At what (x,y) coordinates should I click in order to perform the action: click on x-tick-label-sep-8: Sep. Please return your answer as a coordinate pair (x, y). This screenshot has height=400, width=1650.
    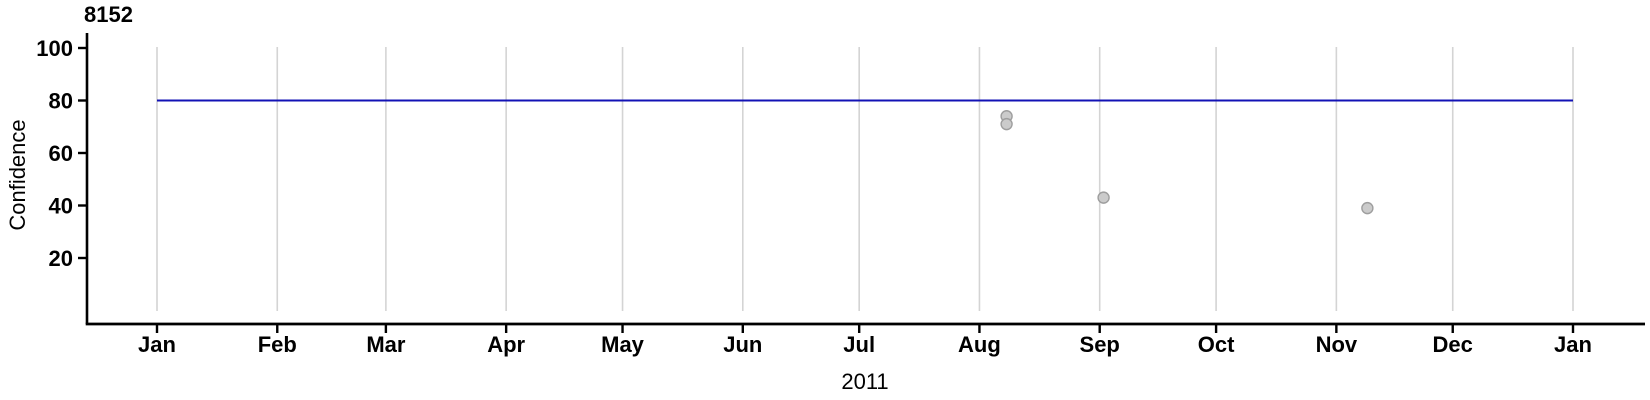
    Looking at the image, I should click on (1100, 344).